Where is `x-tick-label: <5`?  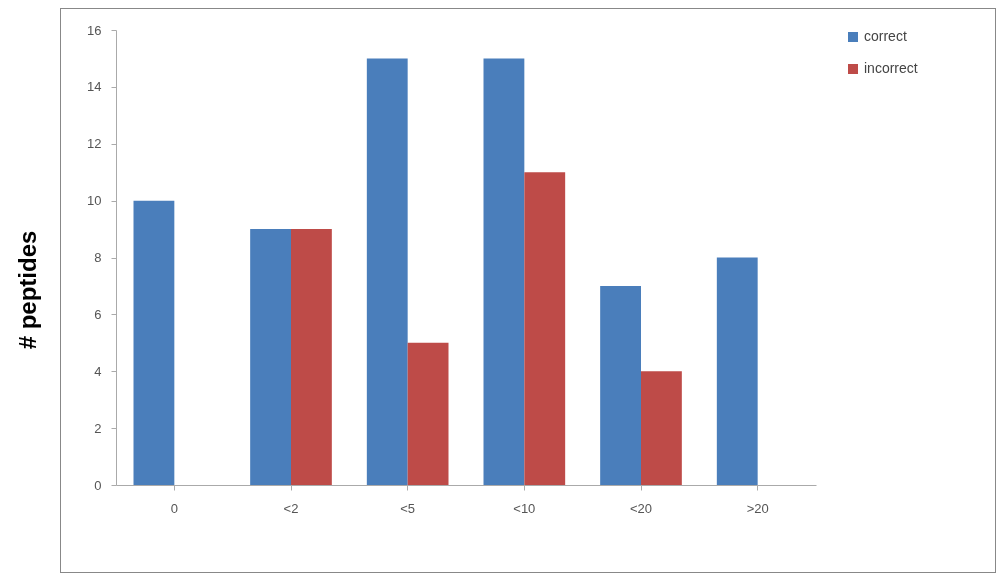
x-tick-label: <5 is located at coordinates (408, 508).